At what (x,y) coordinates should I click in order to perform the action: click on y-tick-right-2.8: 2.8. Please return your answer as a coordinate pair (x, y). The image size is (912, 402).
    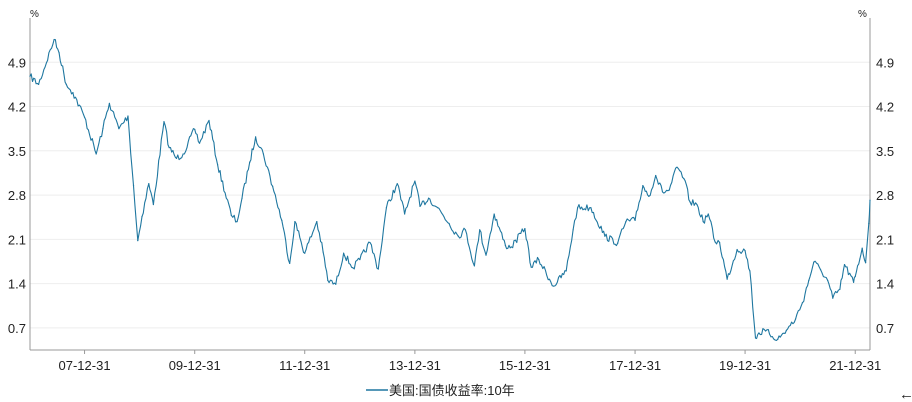
    Looking at the image, I should click on (885, 195).